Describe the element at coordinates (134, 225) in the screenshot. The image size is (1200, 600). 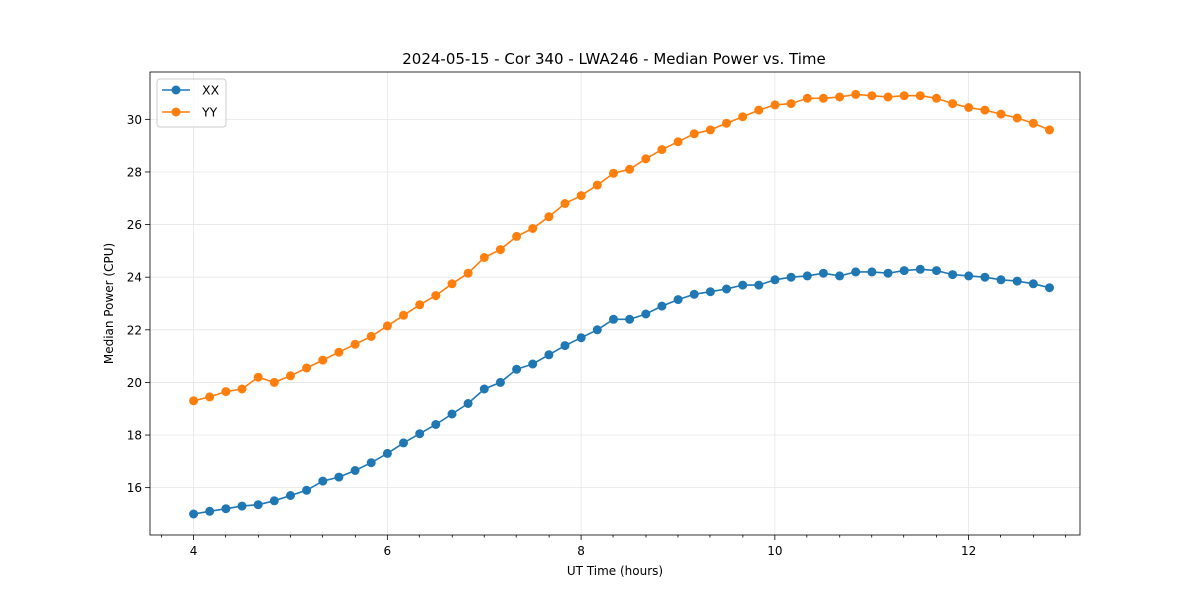
I see `y-tick-label: 26` at that location.